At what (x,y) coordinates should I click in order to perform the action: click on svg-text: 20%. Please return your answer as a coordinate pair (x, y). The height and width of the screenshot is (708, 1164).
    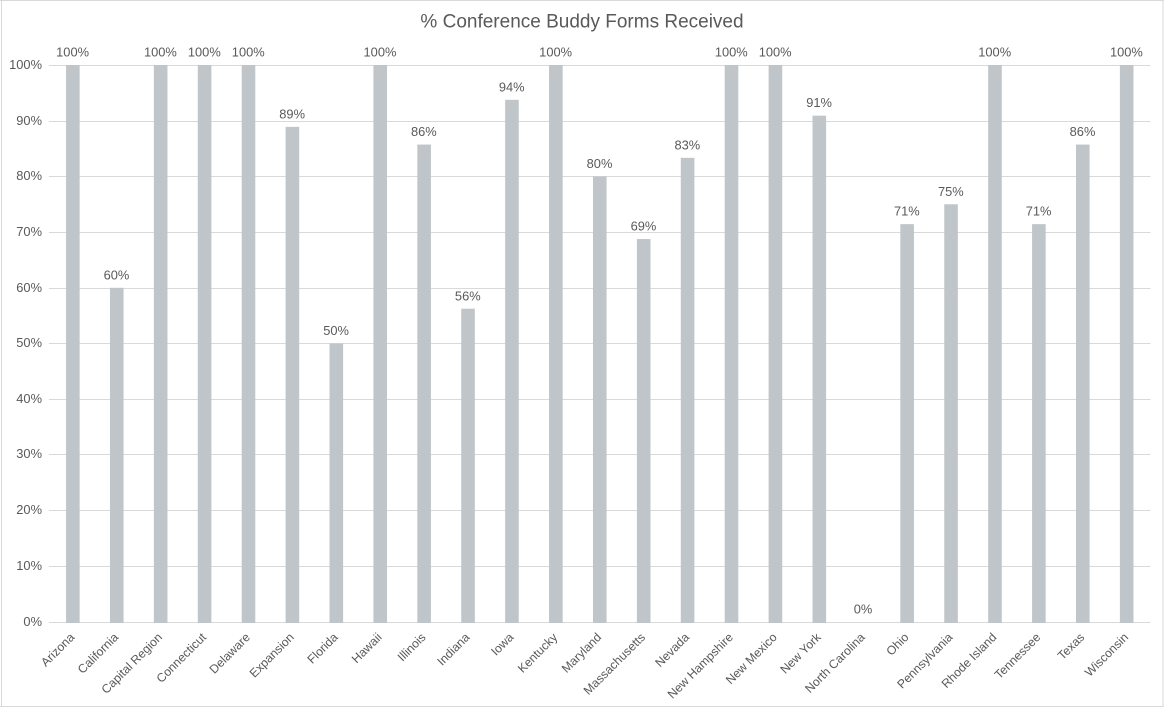
    Looking at the image, I should click on (29, 509).